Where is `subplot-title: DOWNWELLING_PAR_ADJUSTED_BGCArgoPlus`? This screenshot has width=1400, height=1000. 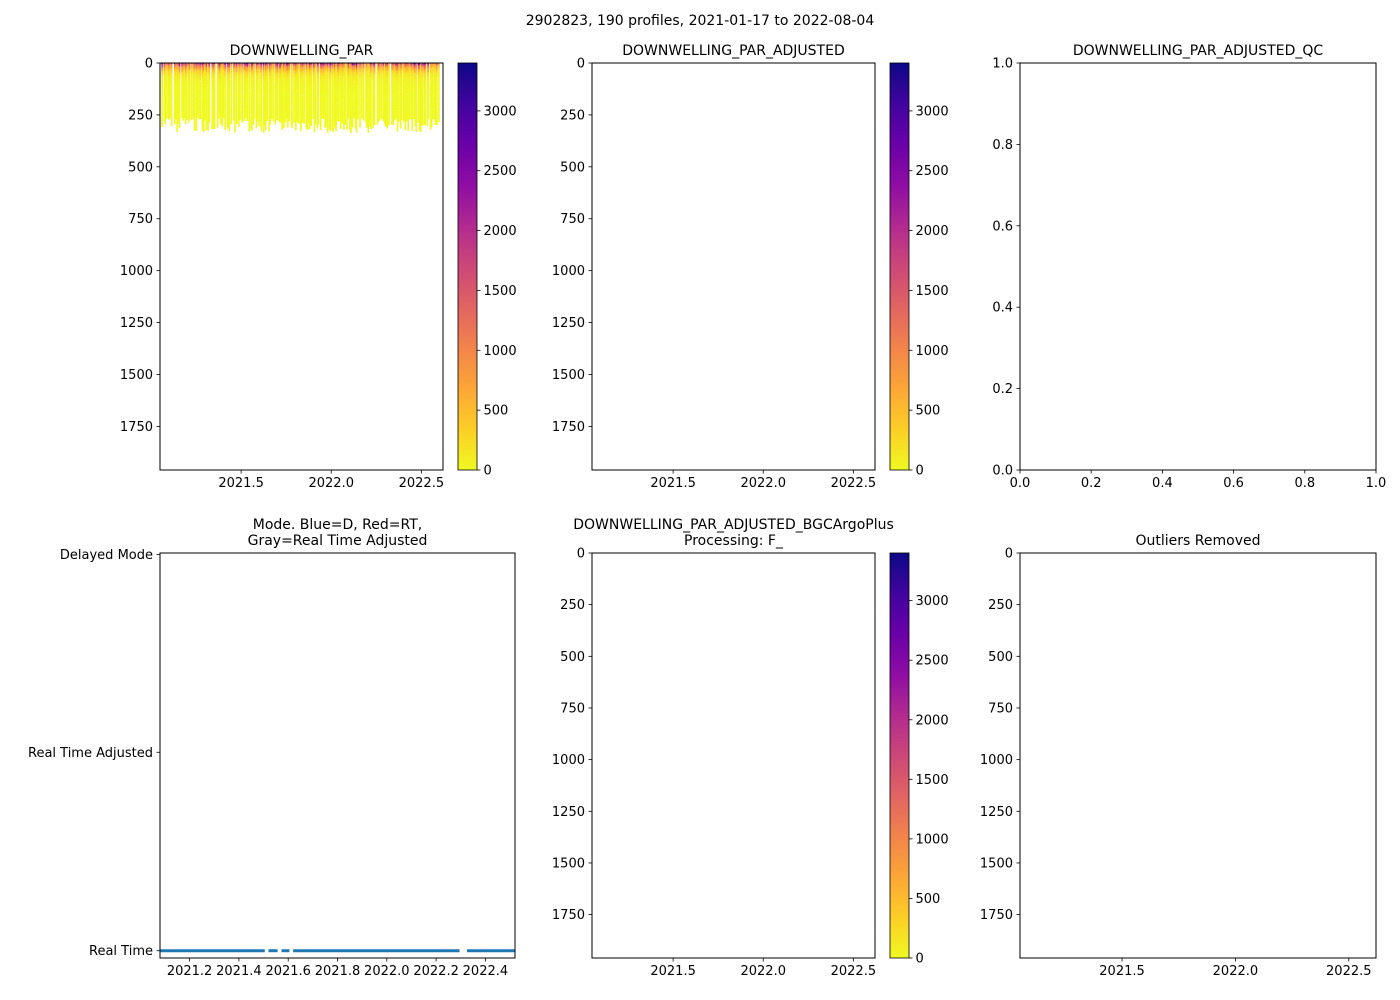 subplot-title: DOWNWELLING_PAR_ADJUSTED_BGCArgoPlus is located at coordinates (733, 525).